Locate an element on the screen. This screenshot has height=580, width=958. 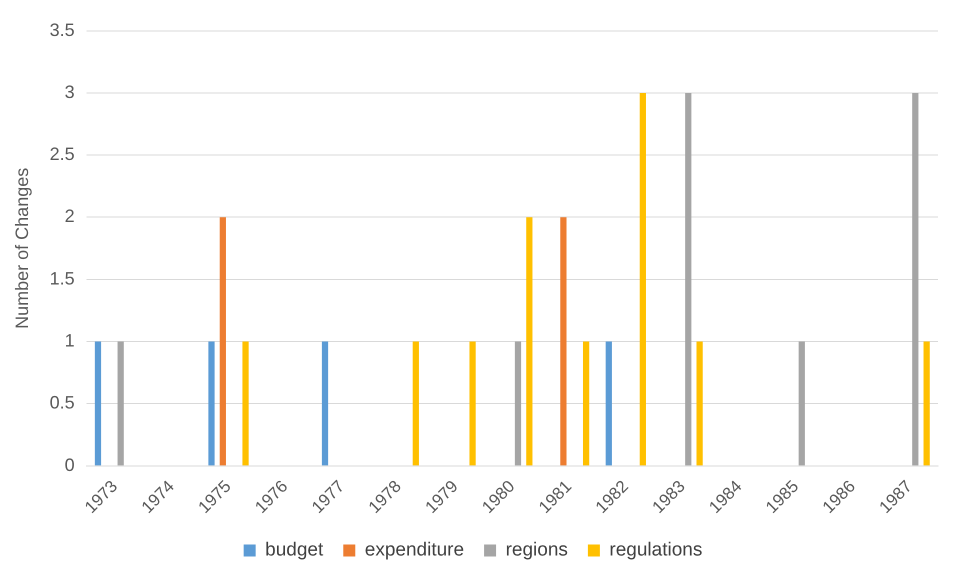
y-axis-title: Number of Changes is located at coordinates (22, 248).